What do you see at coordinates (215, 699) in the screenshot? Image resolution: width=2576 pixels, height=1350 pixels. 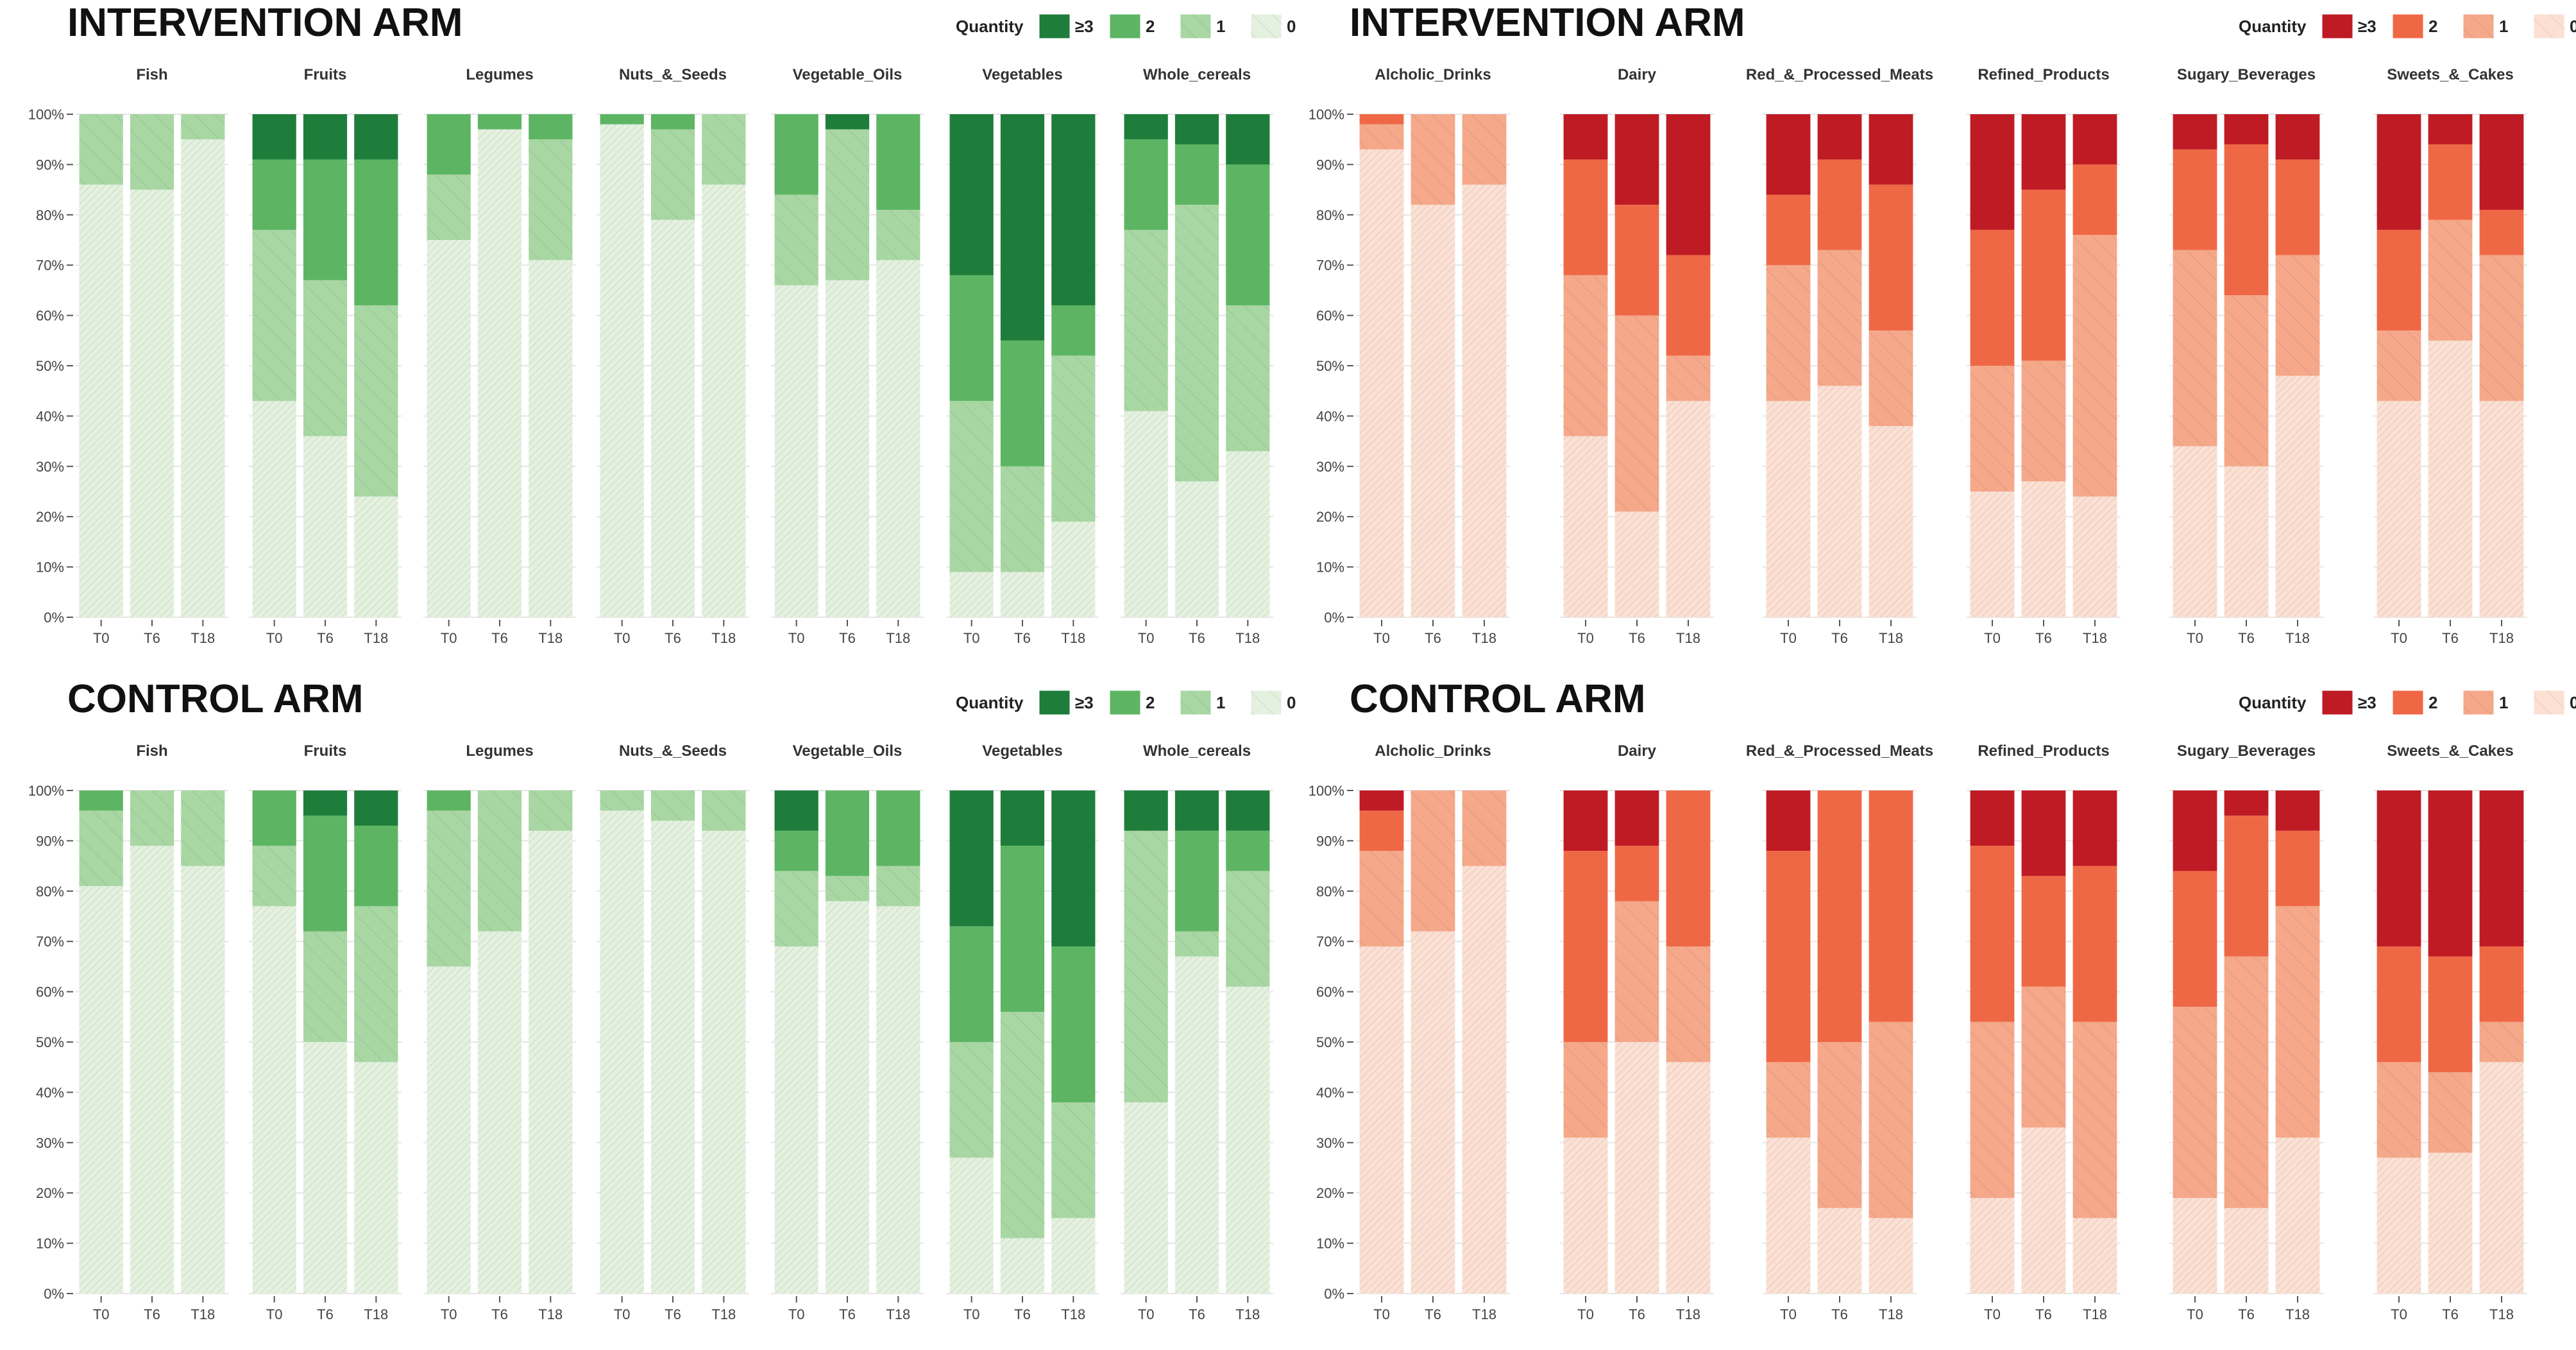 I see `panel-title: CONTROL ARM` at bounding box center [215, 699].